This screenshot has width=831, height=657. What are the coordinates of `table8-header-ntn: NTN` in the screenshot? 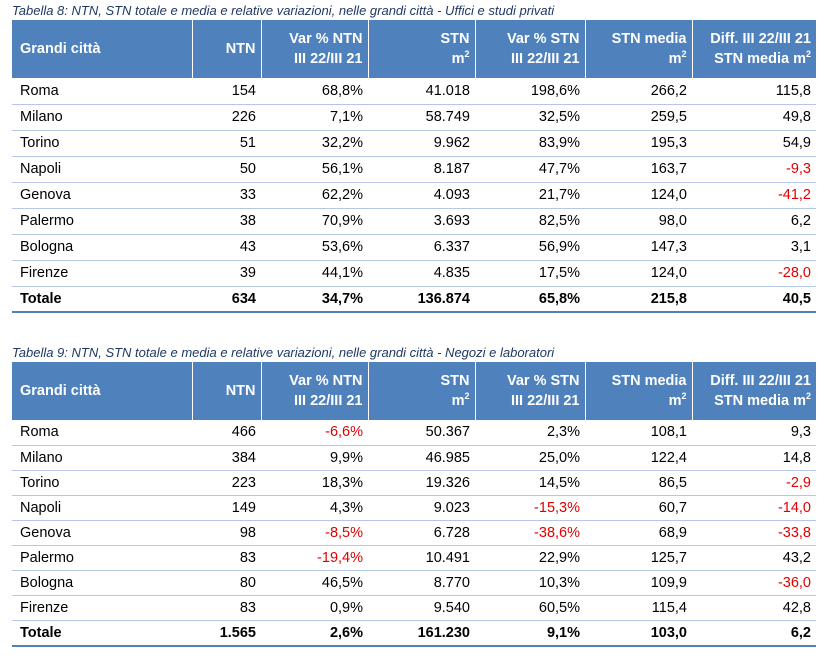 It's located at (226, 49).